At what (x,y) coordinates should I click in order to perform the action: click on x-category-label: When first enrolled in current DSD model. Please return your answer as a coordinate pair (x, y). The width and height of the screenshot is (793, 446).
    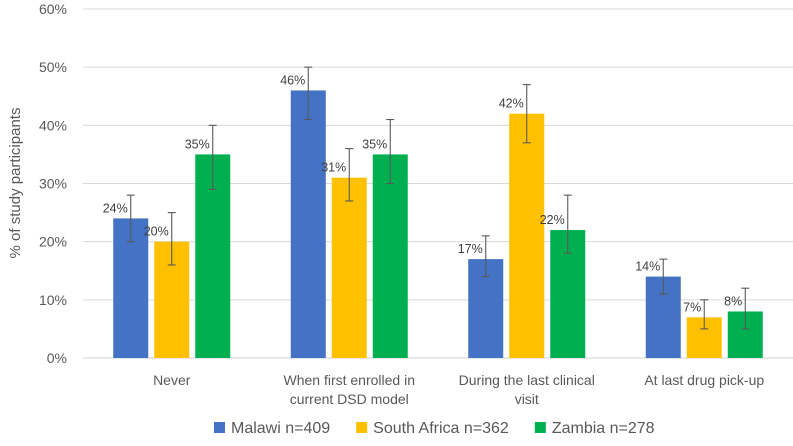
    Looking at the image, I should click on (349, 389).